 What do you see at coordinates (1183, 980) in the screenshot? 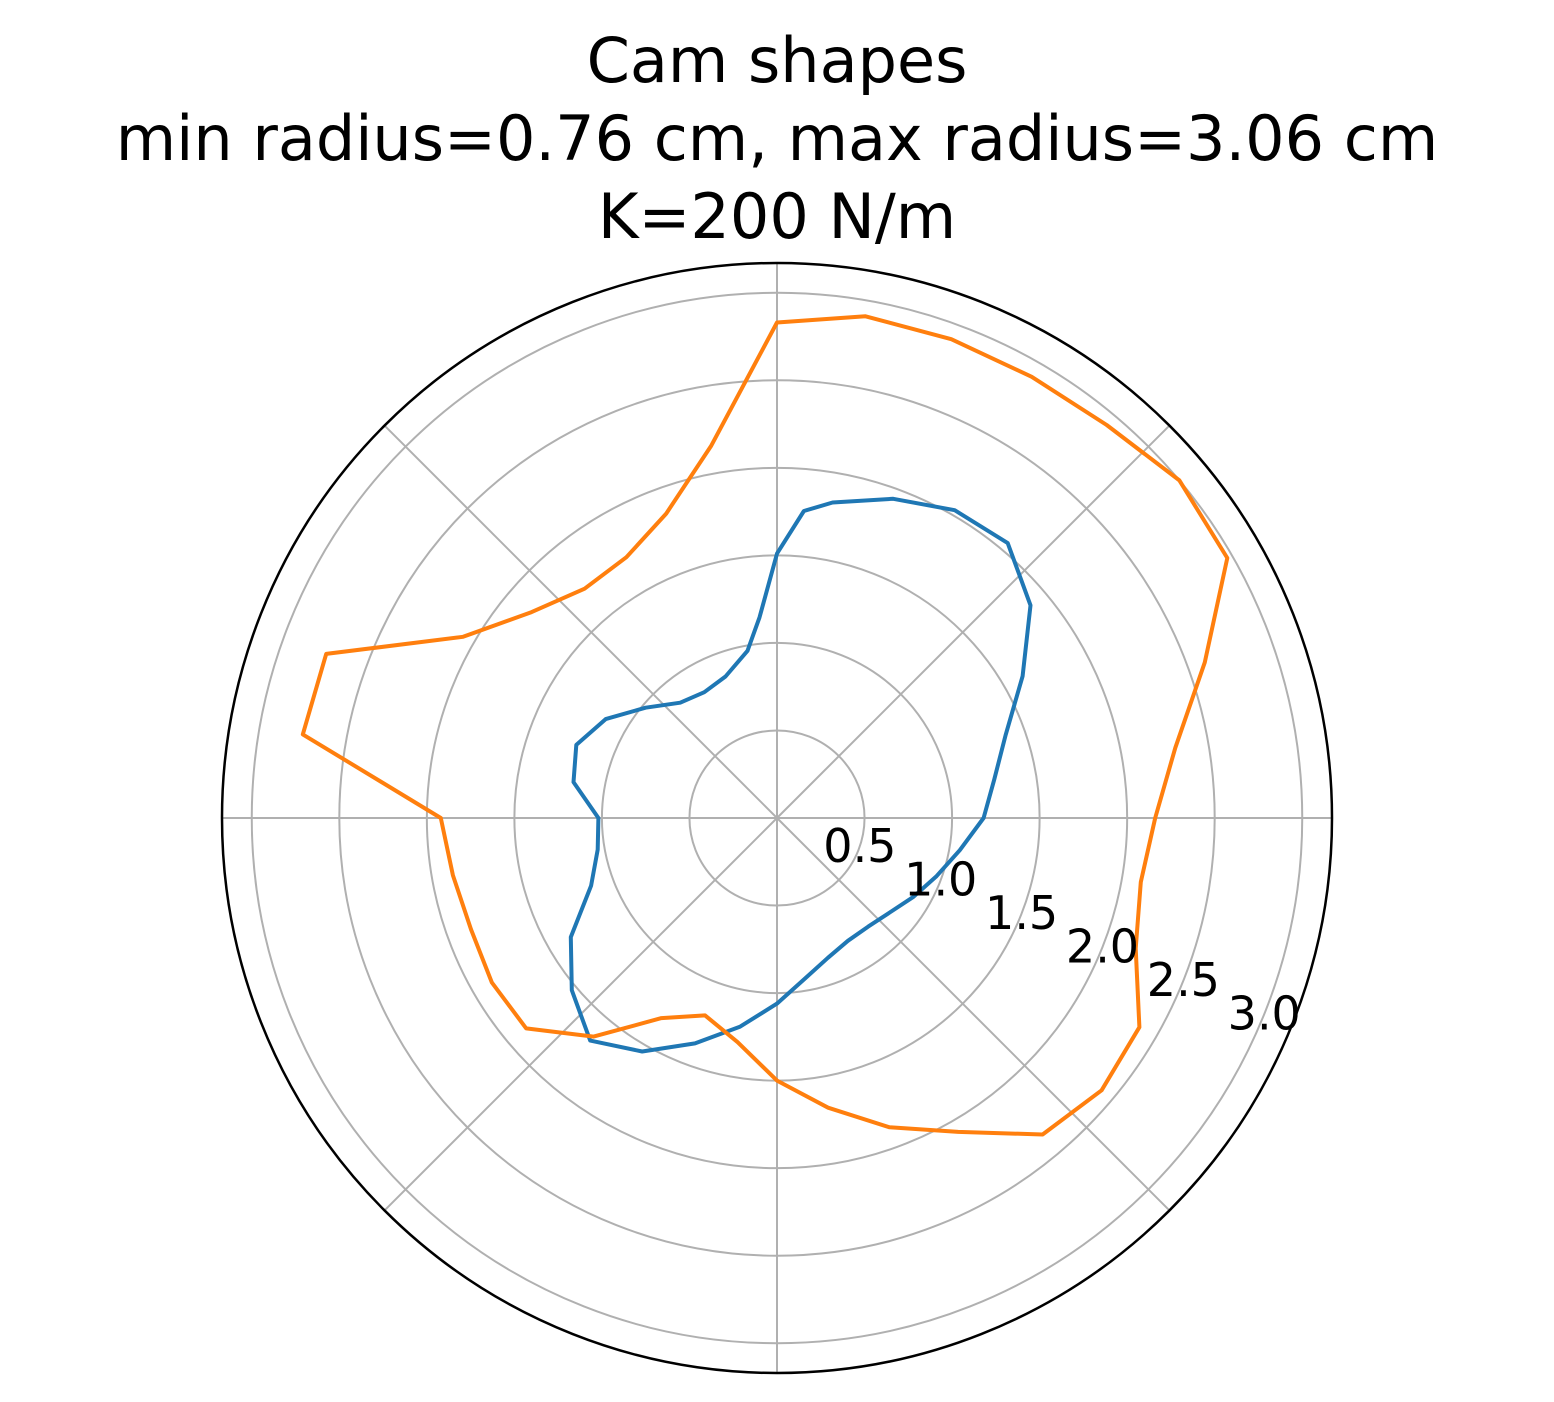
I see `r-tick-label: 2.5` at bounding box center [1183, 980].